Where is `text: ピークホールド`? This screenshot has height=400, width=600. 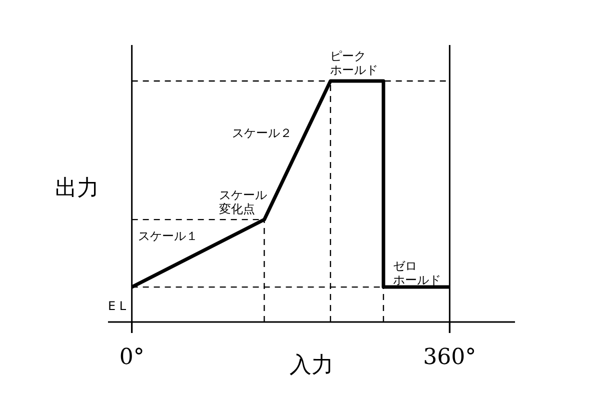
text: ピークホールド is located at coordinates (354, 63).